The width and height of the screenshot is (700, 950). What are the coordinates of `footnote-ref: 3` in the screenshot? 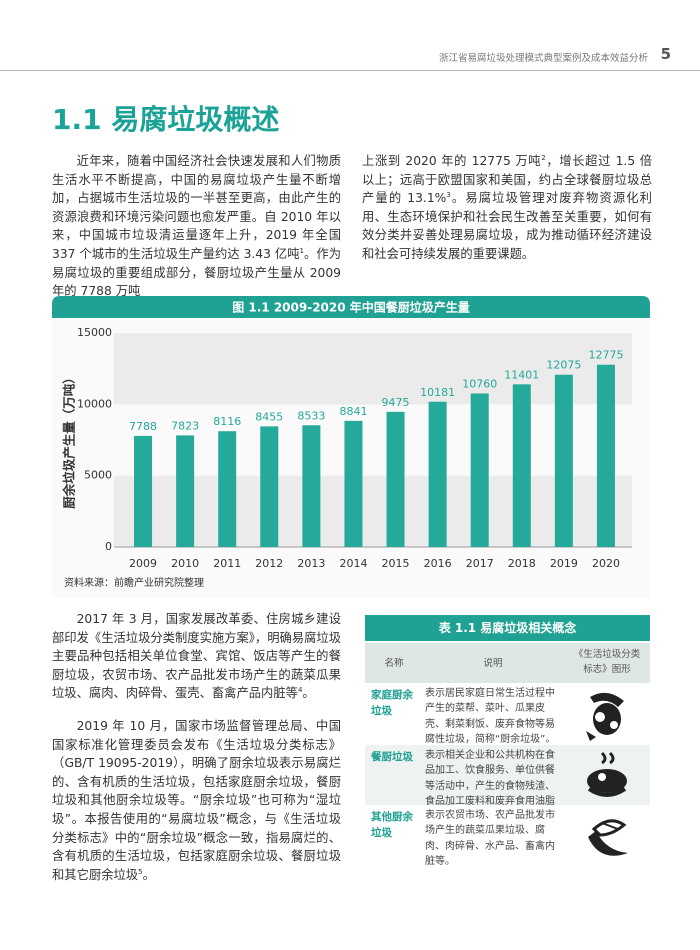 It's located at (448, 195).